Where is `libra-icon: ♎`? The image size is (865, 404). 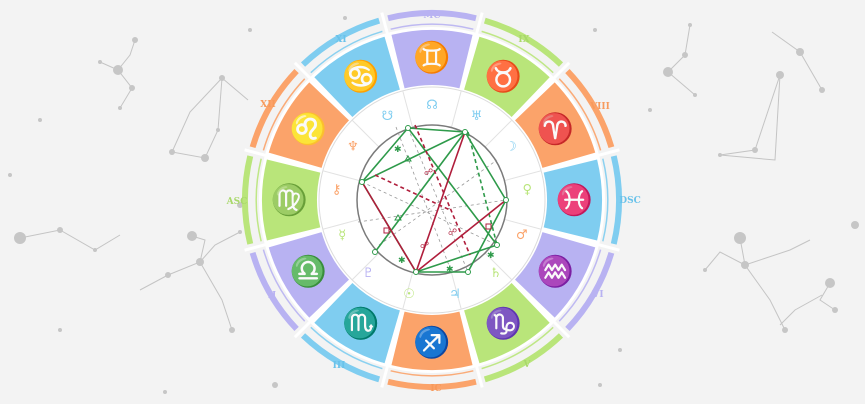 libra-icon: ♎ is located at coordinates (308, 271).